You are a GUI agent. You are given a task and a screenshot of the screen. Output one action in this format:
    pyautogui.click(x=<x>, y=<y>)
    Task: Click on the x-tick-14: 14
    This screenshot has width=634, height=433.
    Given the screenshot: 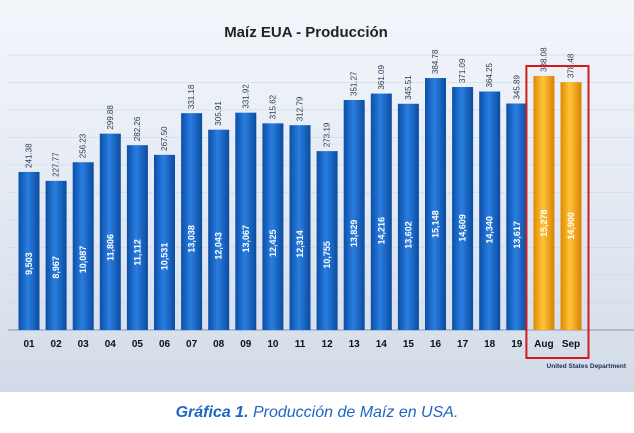 What is the action you would take?
    pyautogui.click(x=382, y=344)
    